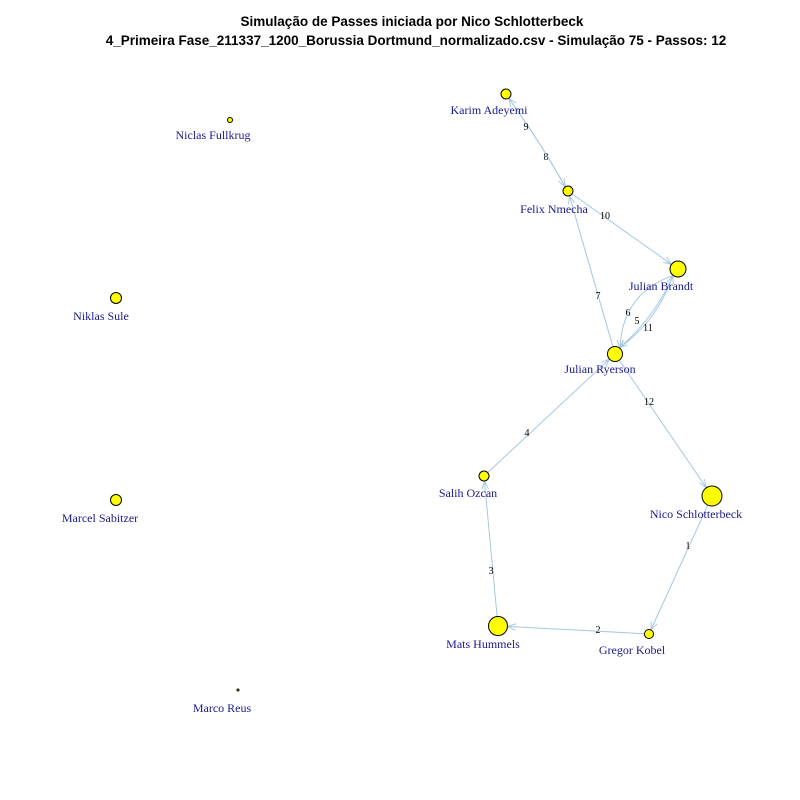  Describe the element at coordinates (491, 571) in the screenshot. I see `pass-step-label: 3` at that location.